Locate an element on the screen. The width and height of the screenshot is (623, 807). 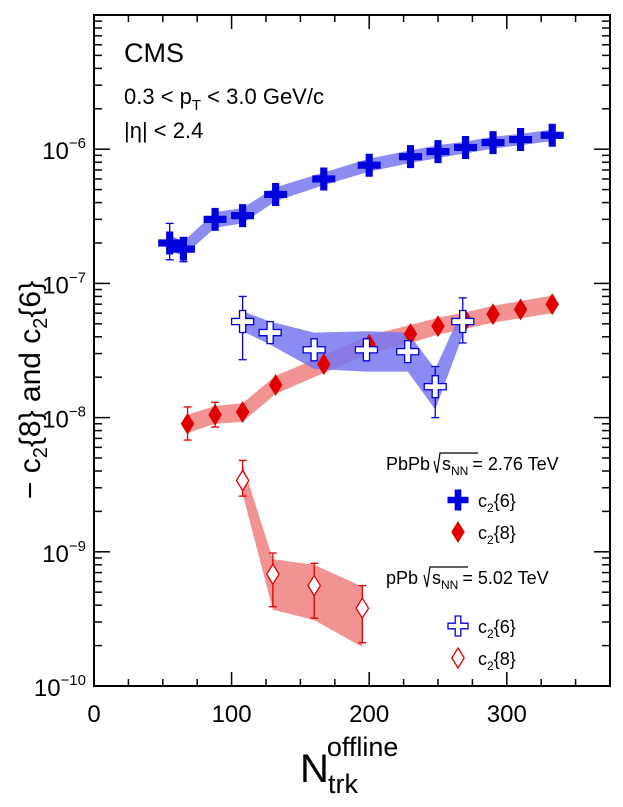
x-tick-label: 200 is located at coordinates (369, 714).